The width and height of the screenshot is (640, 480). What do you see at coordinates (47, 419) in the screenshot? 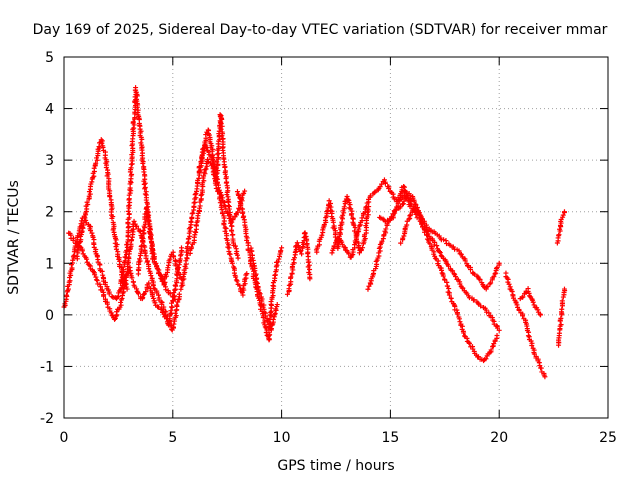
I see `y-tick-label: -2` at bounding box center [47, 419].